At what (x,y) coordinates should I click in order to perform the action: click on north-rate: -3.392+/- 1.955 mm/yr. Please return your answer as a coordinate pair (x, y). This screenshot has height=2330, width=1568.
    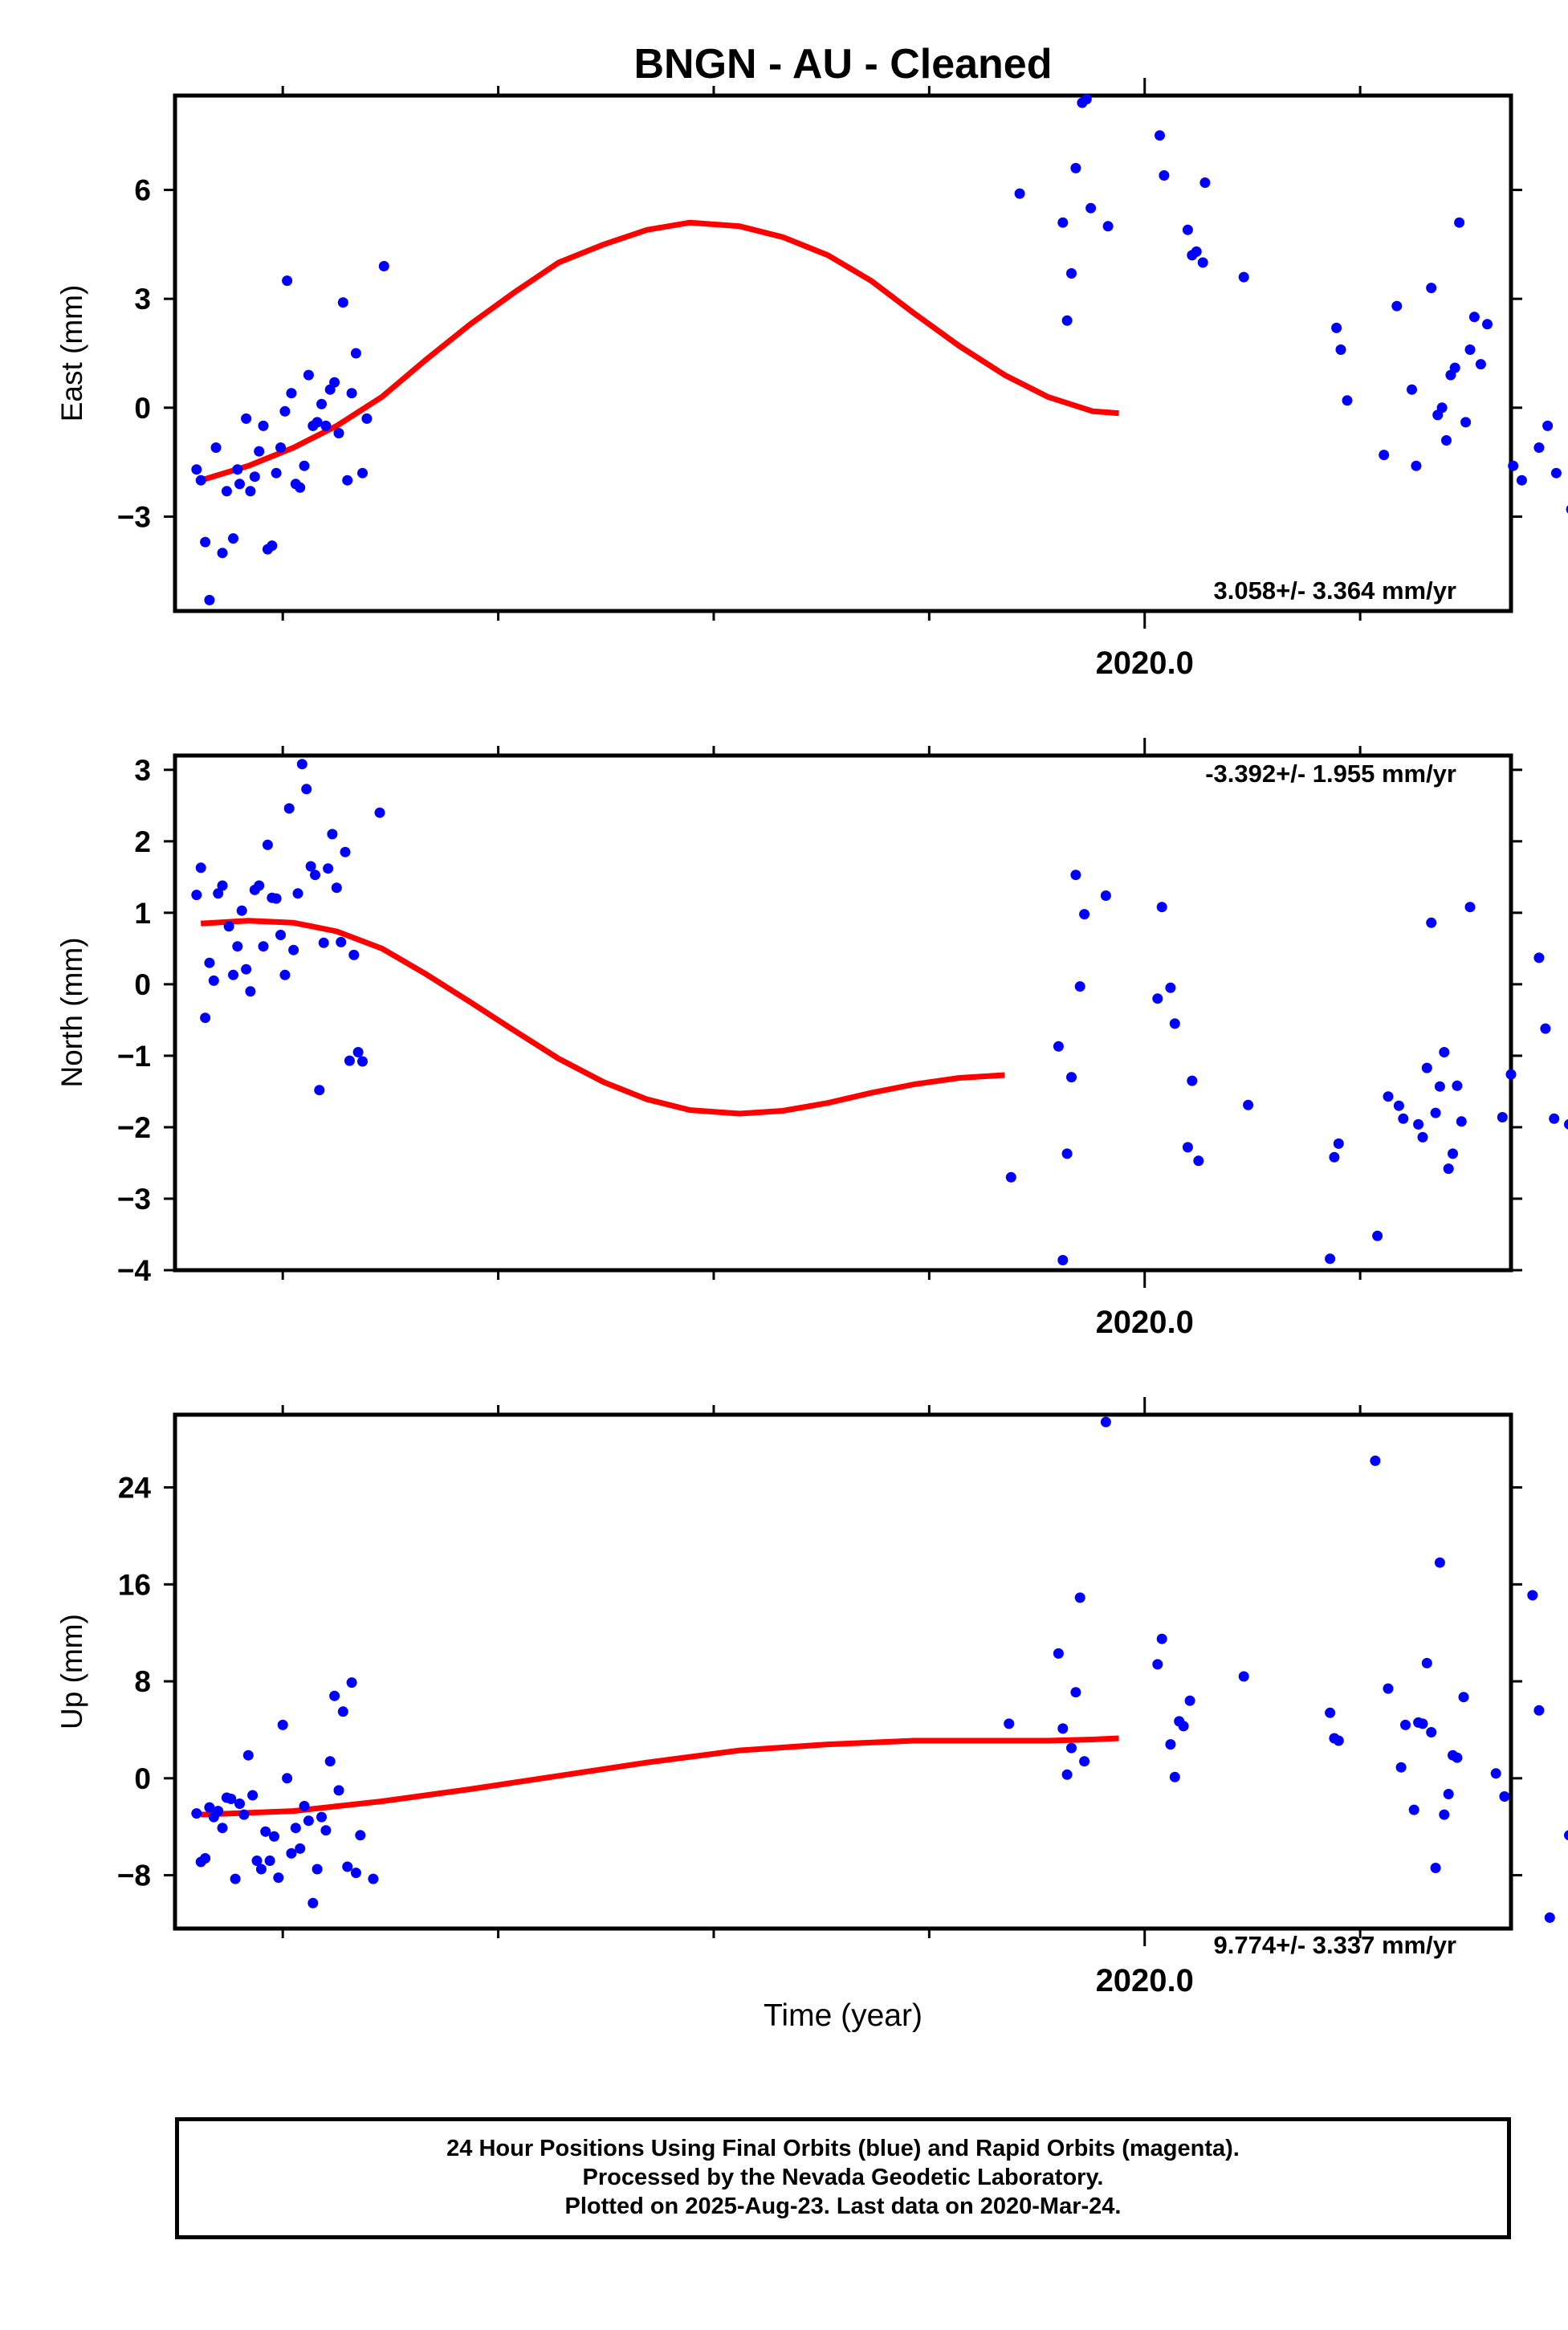
    Looking at the image, I should click on (1330, 774).